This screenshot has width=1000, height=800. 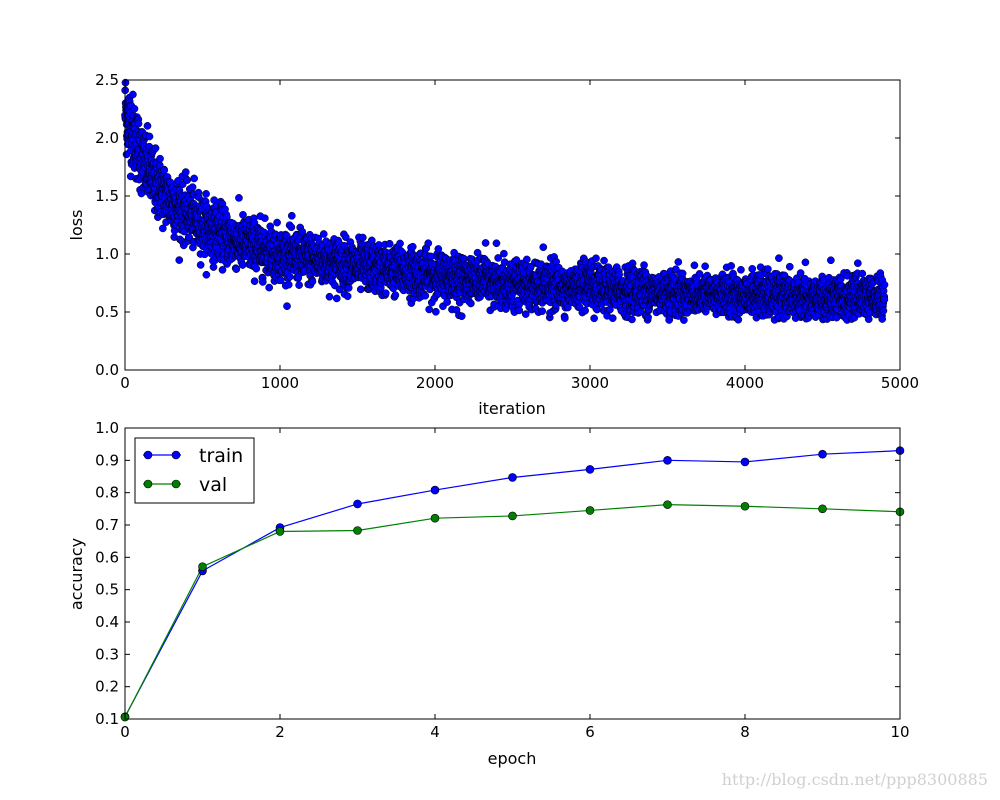 I want to click on accuracy-x-tick-label: 2, so click(x=280, y=732).